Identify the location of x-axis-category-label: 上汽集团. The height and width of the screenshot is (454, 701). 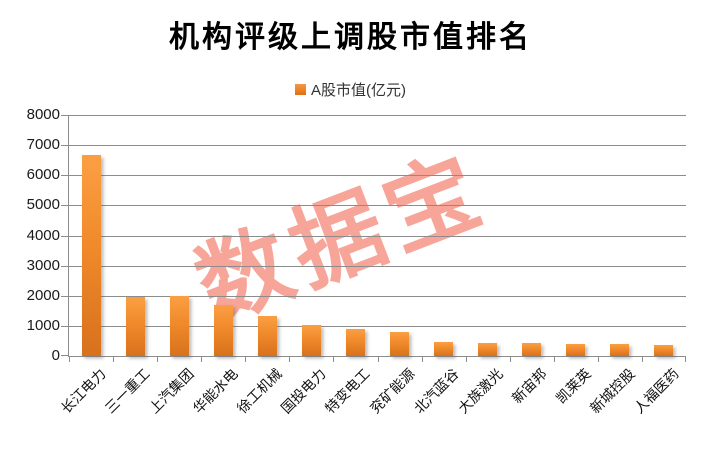
(171, 391).